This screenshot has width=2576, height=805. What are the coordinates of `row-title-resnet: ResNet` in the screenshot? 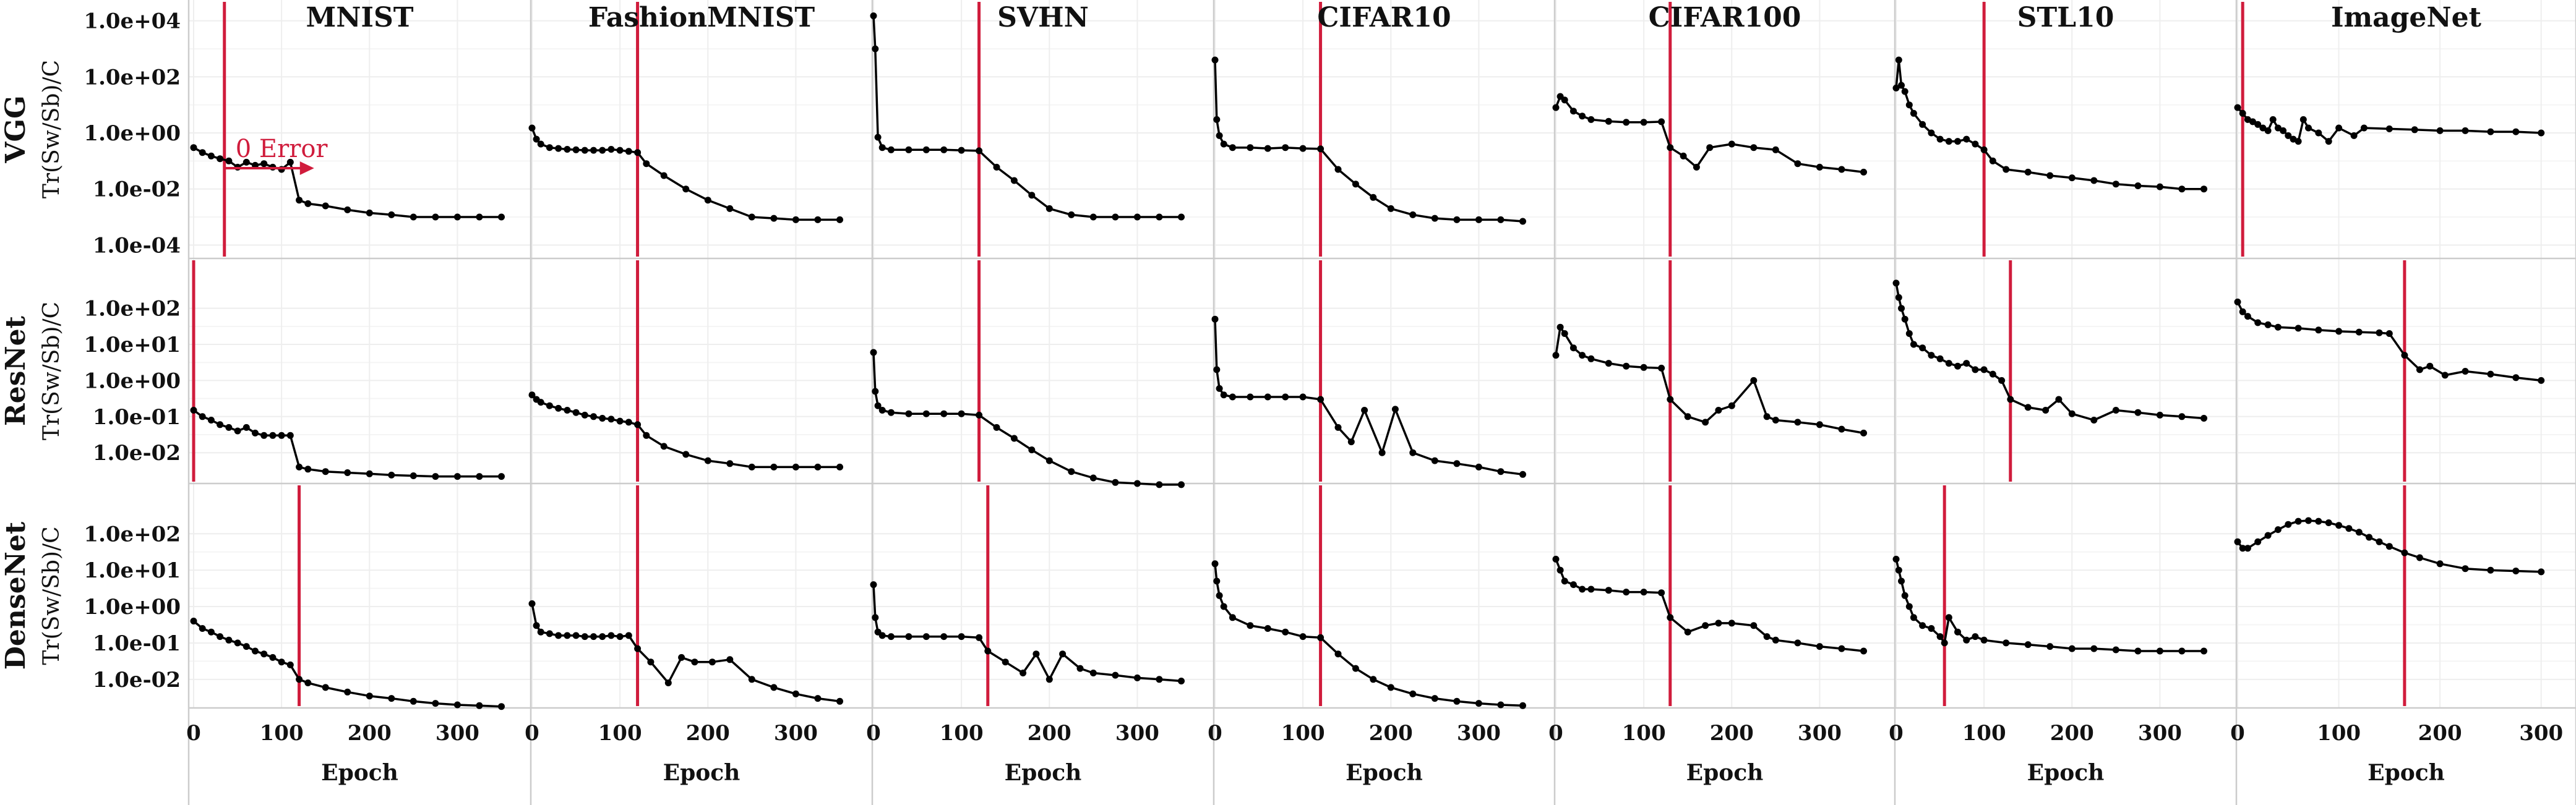 It's located at (16, 370).